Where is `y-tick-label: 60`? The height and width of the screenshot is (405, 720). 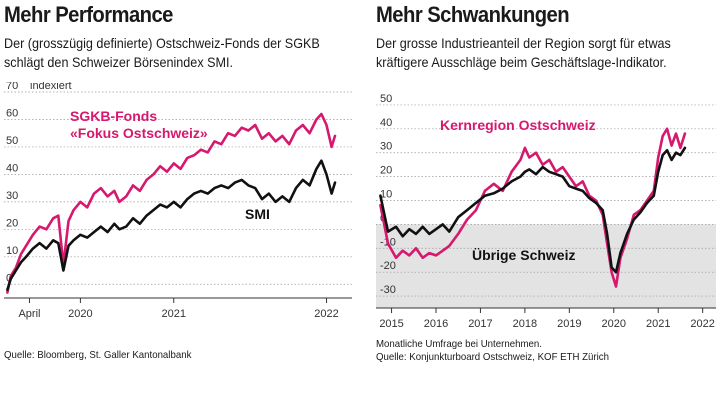 y-tick-label: 60 is located at coordinates (12, 113).